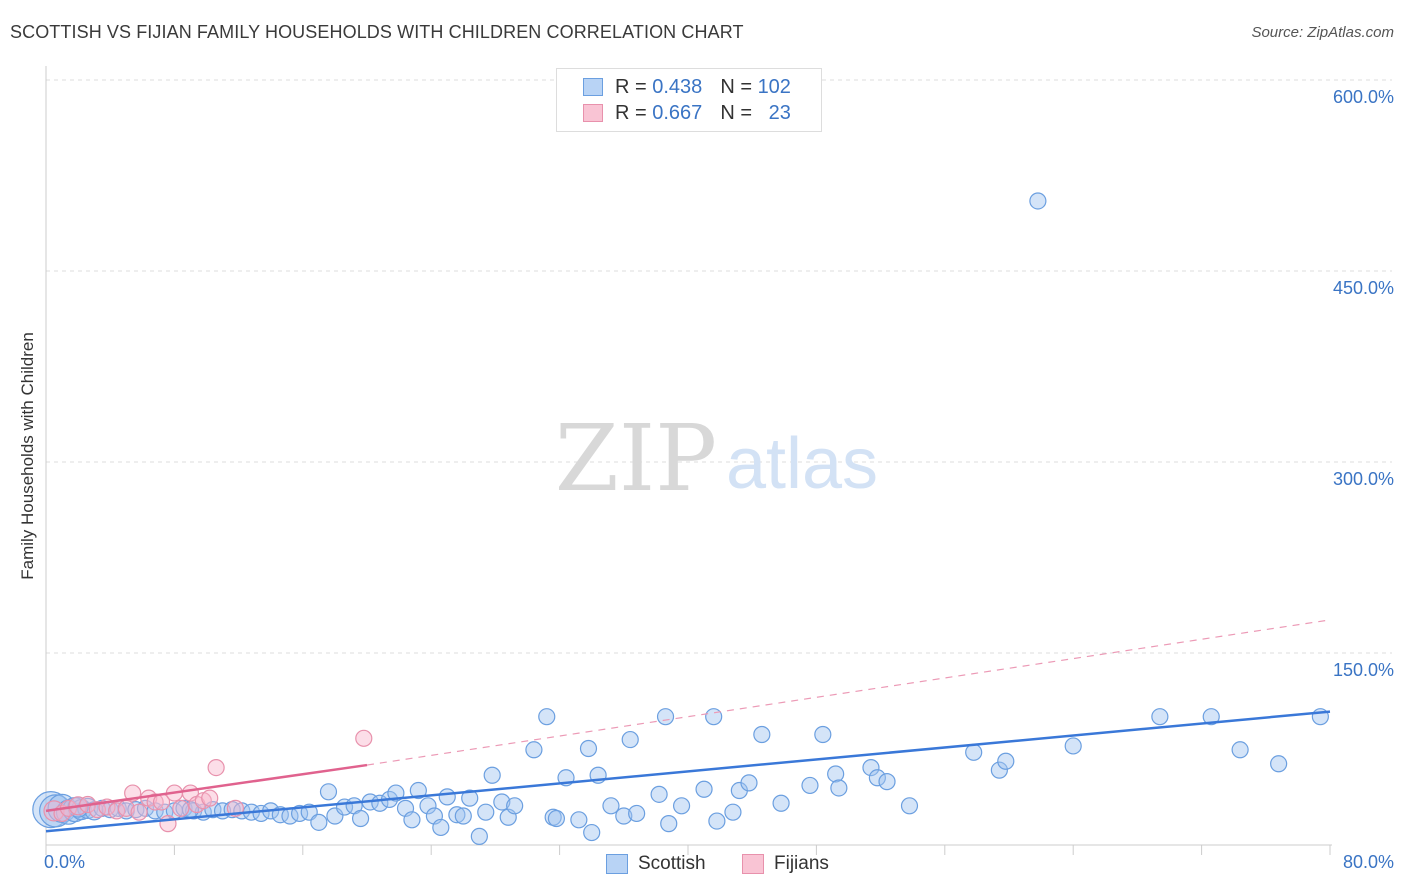 This screenshot has height=892, width=1406. Describe the element at coordinates (65, 862) in the screenshot. I see `x-tick-label-min: 0.0%` at that location.